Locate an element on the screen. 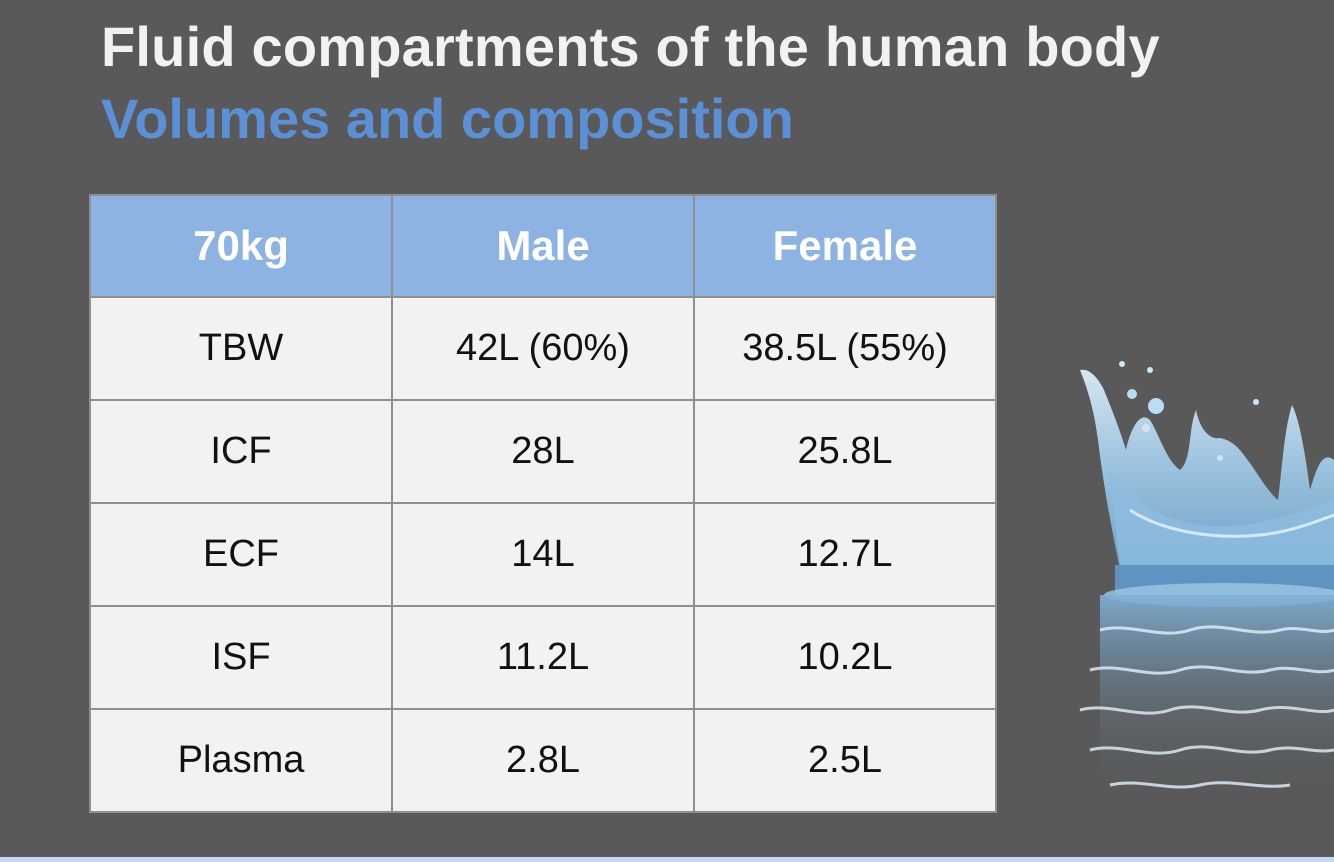 This screenshot has width=1334, height=862. male-value: 28L is located at coordinates (543, 451).